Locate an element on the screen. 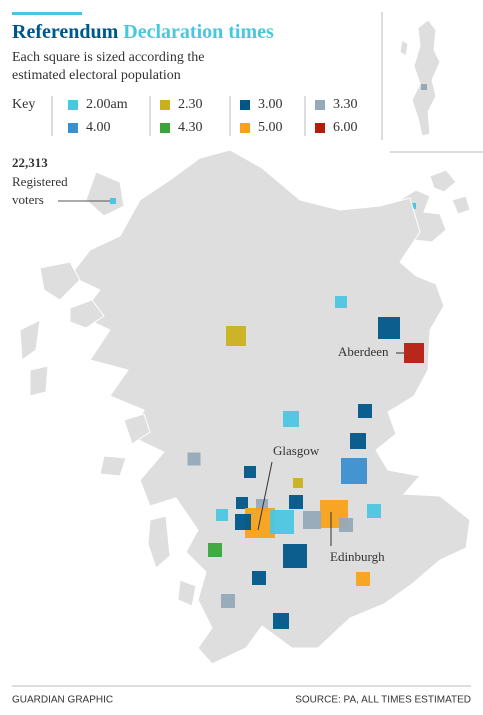  title: Referendum Declaration times is located at coordinates (143, 32).